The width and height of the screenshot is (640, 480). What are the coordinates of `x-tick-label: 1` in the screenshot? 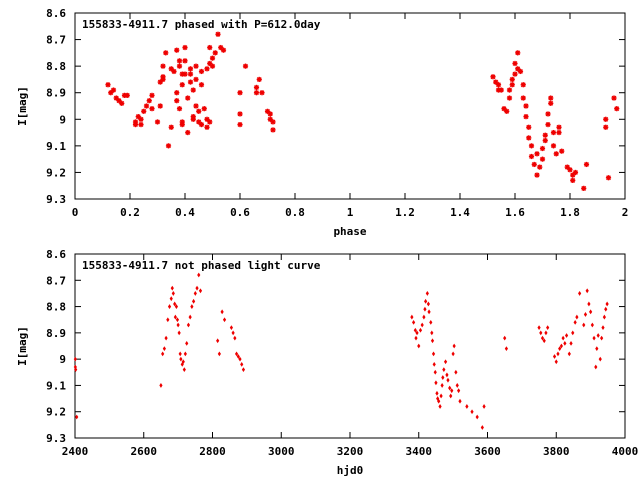 It's located at (350, 212).